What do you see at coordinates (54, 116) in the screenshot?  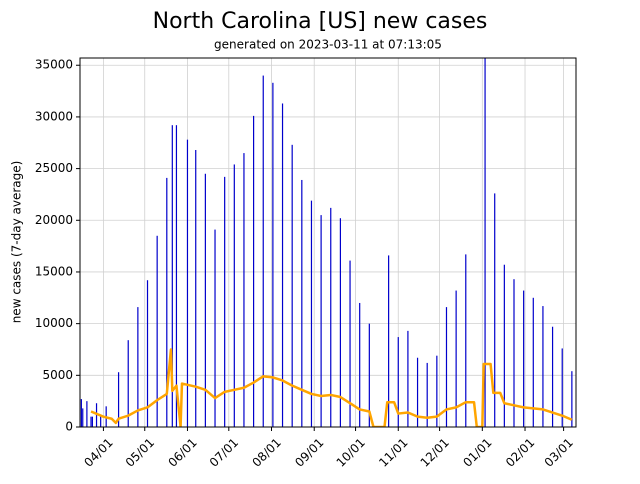 I see `y-tick-label: 30000` at bounding box center [54, 116].